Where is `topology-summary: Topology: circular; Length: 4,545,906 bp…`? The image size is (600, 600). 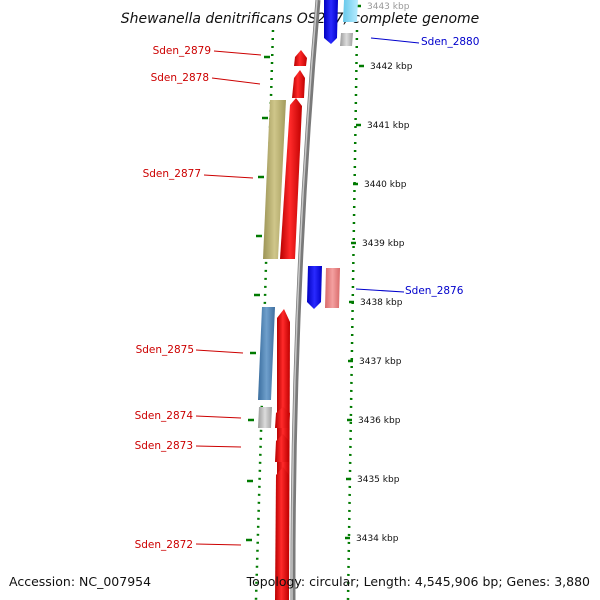 topology-summary: Topology: circular; Length: 4,545,906 bp… is located at coordinates (418, 581).